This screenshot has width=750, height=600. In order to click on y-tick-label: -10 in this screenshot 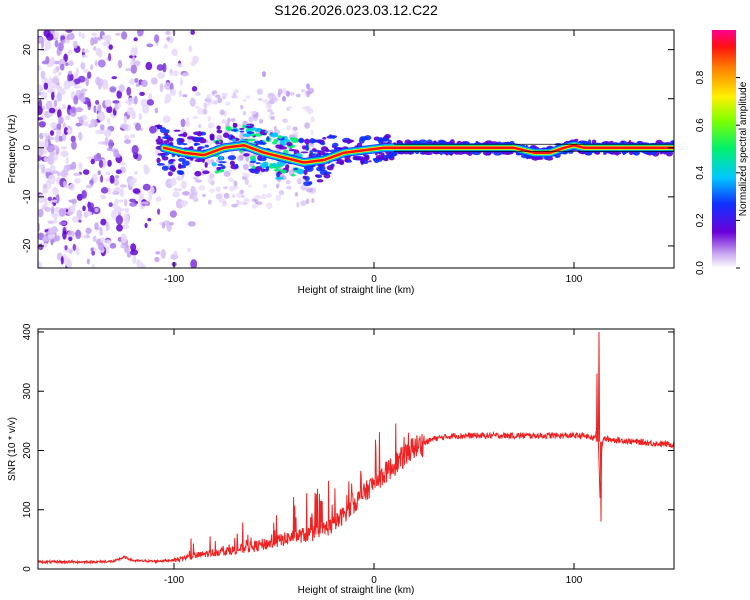, I will do `click(27, 196)`.